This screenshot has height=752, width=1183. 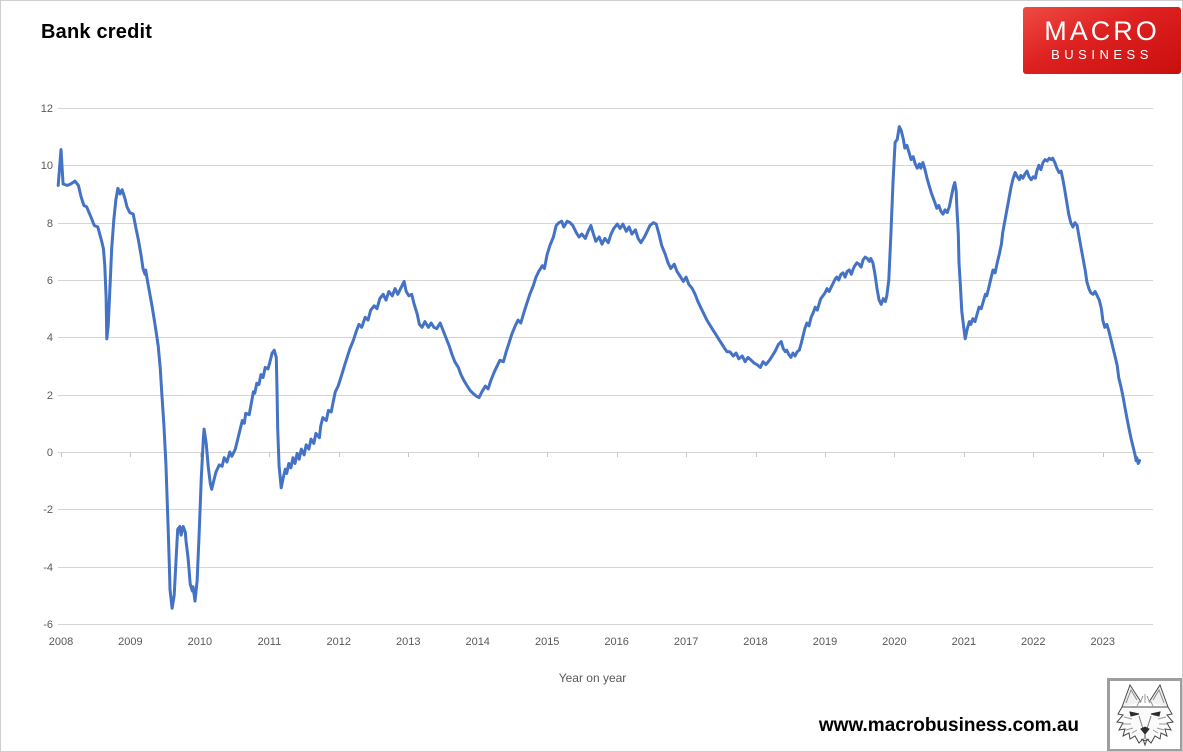 What do you see at coordinates (50, 396) in the screenshot?
I see `y-tick-label: 2` at bounding box center [50, 396].